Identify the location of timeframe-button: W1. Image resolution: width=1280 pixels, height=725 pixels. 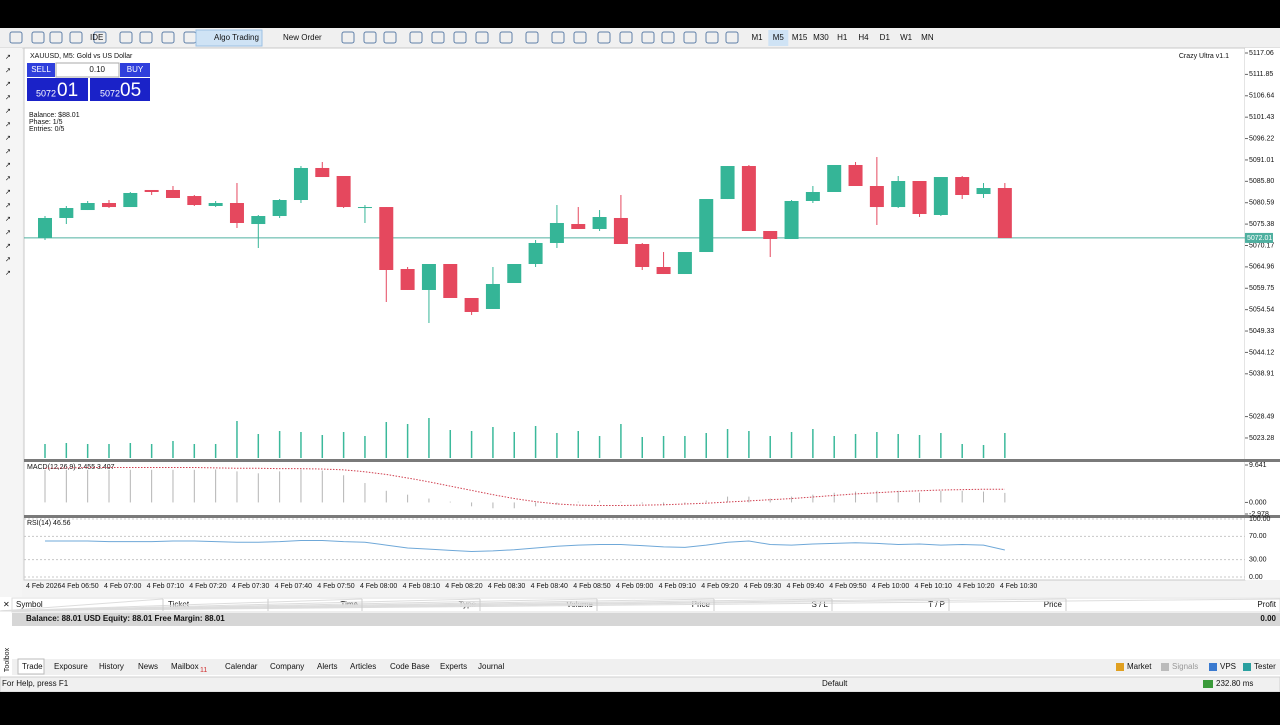
(906, 37).